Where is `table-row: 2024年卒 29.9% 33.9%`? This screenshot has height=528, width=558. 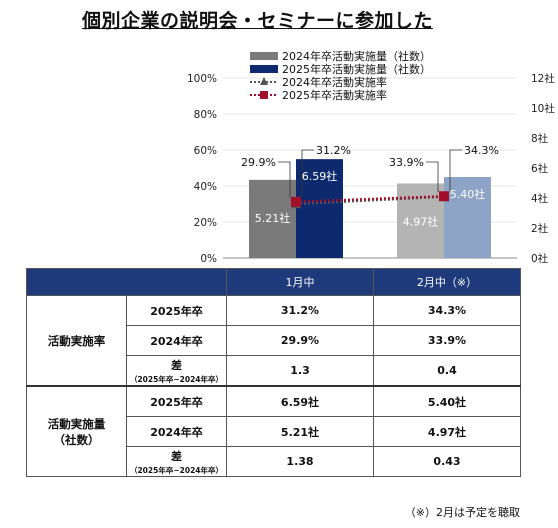 table-row: 2024年卒 29.9% 33.9% is located at coordinates (274, 340).